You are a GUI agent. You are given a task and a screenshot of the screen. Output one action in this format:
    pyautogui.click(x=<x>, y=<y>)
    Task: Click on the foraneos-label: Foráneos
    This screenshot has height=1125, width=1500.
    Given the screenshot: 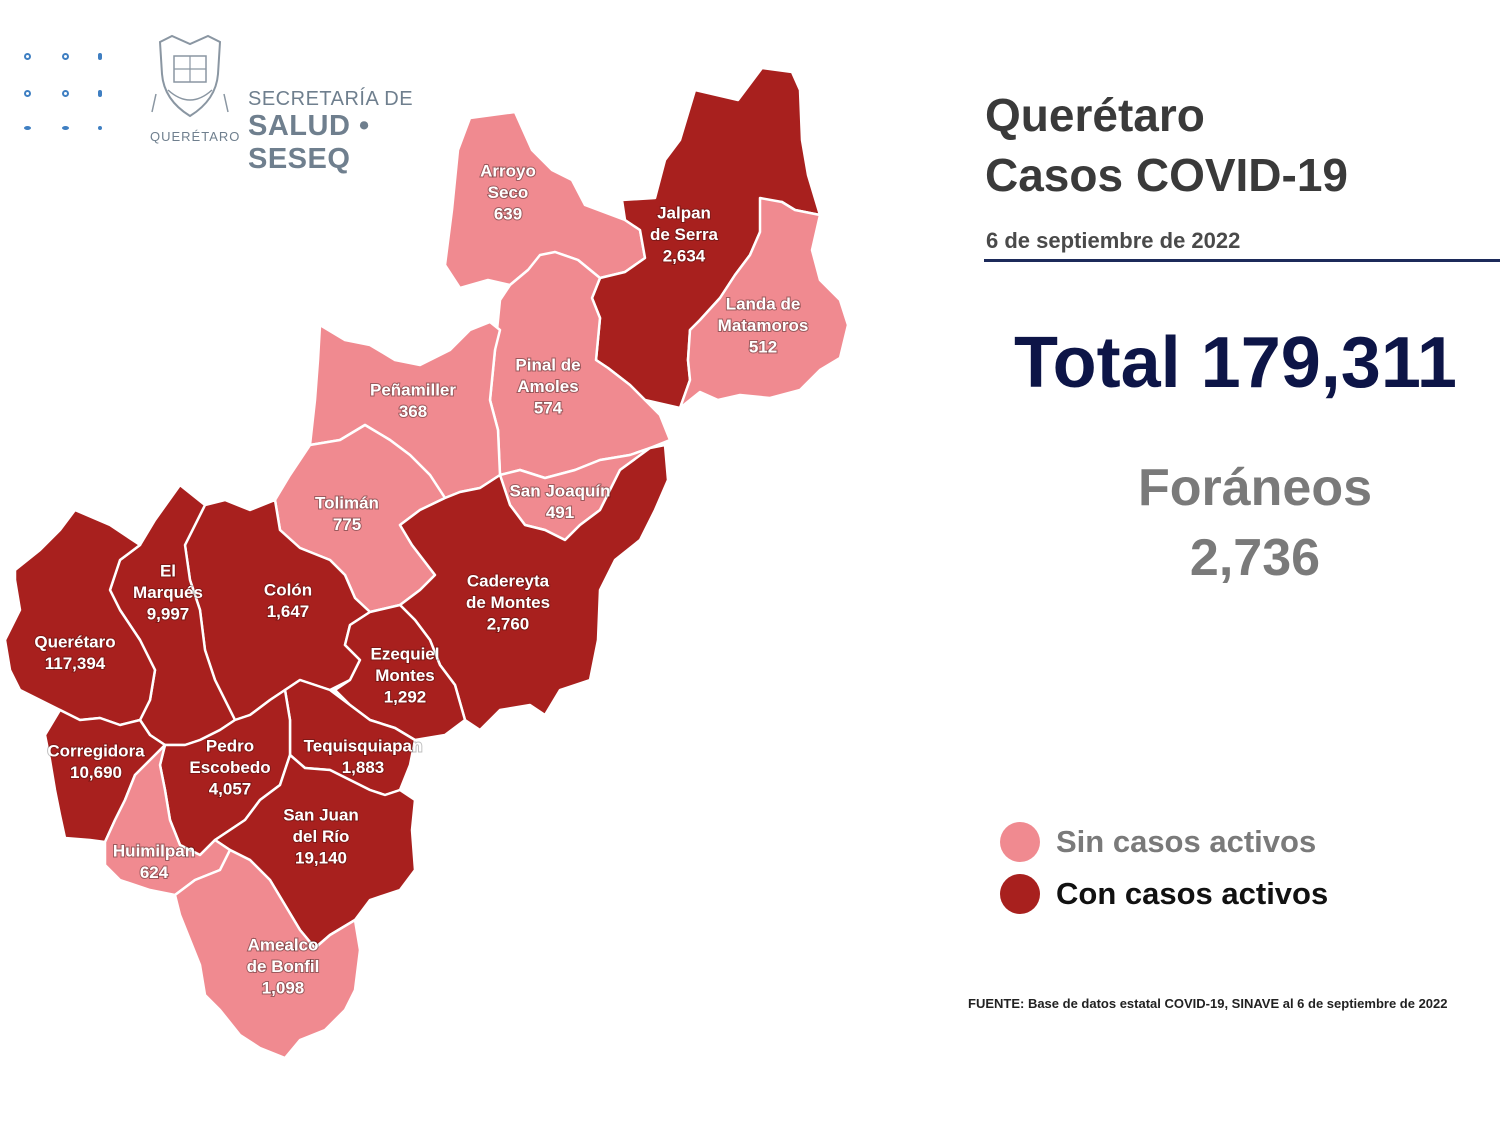 What is the action you would take?
    pyautogui.click(x=1255, y=488)
    